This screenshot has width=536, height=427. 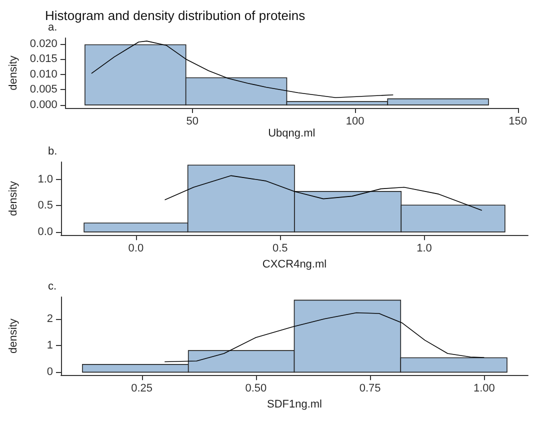 What do you see at coordinates (142, 388) in the screenshot?
I see `x-tick-label: 0.25` at bounding box center [142, 388].